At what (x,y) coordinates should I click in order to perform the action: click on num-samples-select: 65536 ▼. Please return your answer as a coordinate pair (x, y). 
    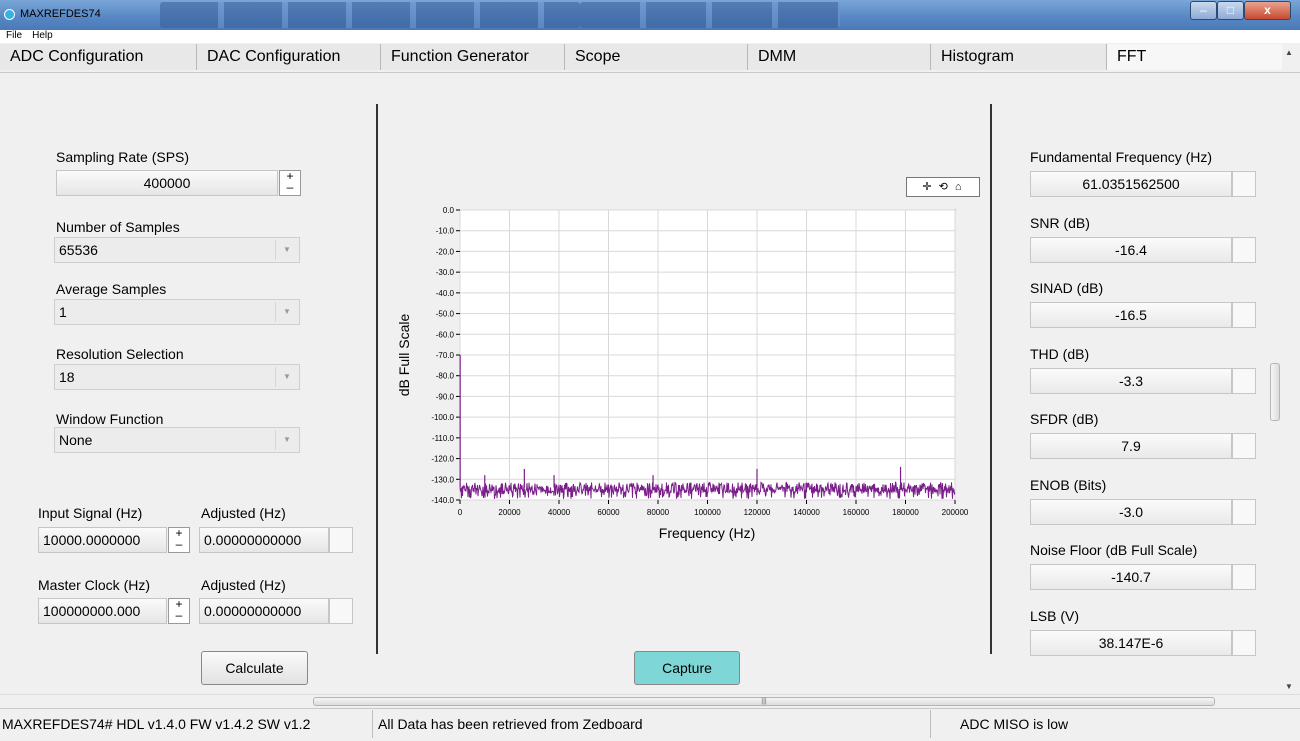
    Looking at the image, I should click on (177, 250).